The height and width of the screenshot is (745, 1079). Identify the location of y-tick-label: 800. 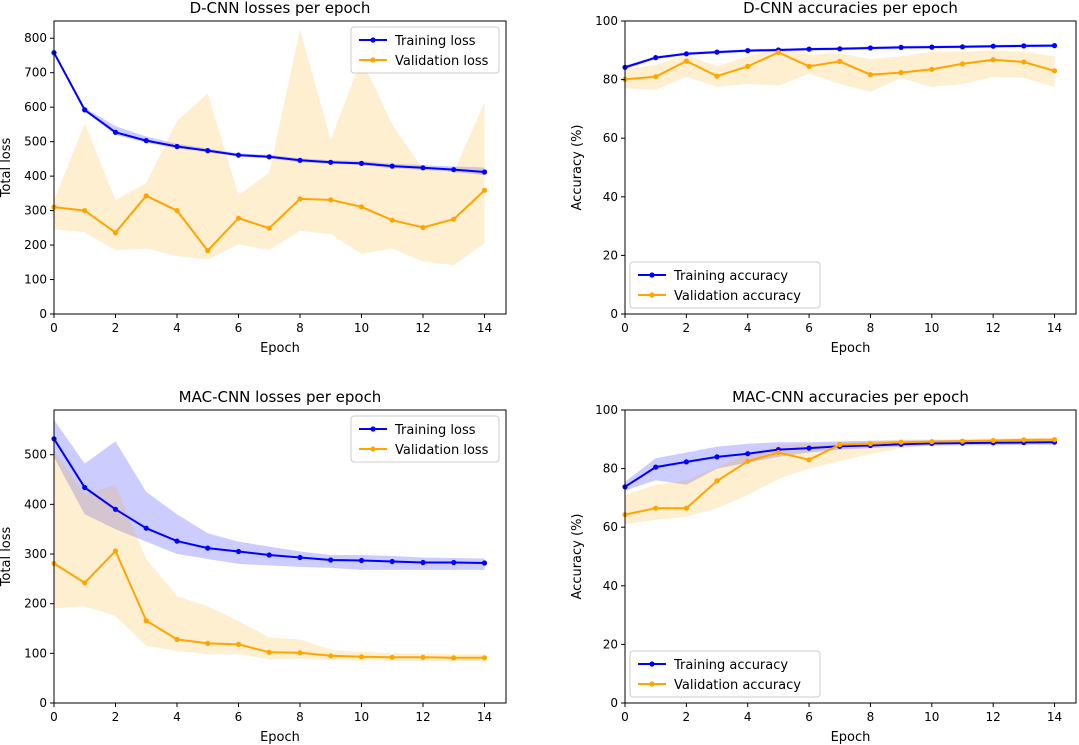
(35, 38).